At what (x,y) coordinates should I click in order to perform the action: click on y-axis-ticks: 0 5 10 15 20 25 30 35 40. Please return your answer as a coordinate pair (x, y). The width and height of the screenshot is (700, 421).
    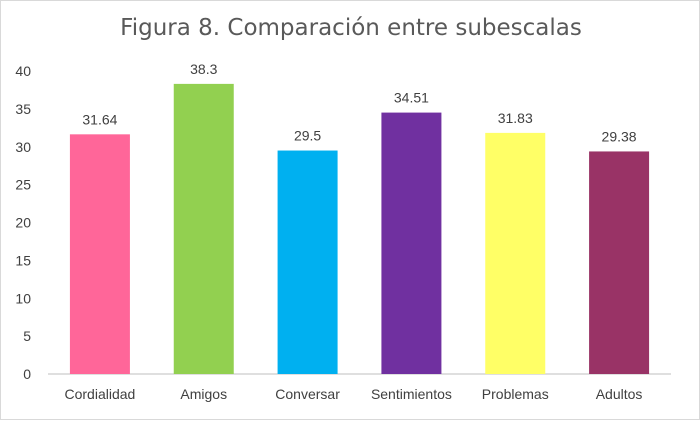
    Looking at the image, I should click on (23, 222).